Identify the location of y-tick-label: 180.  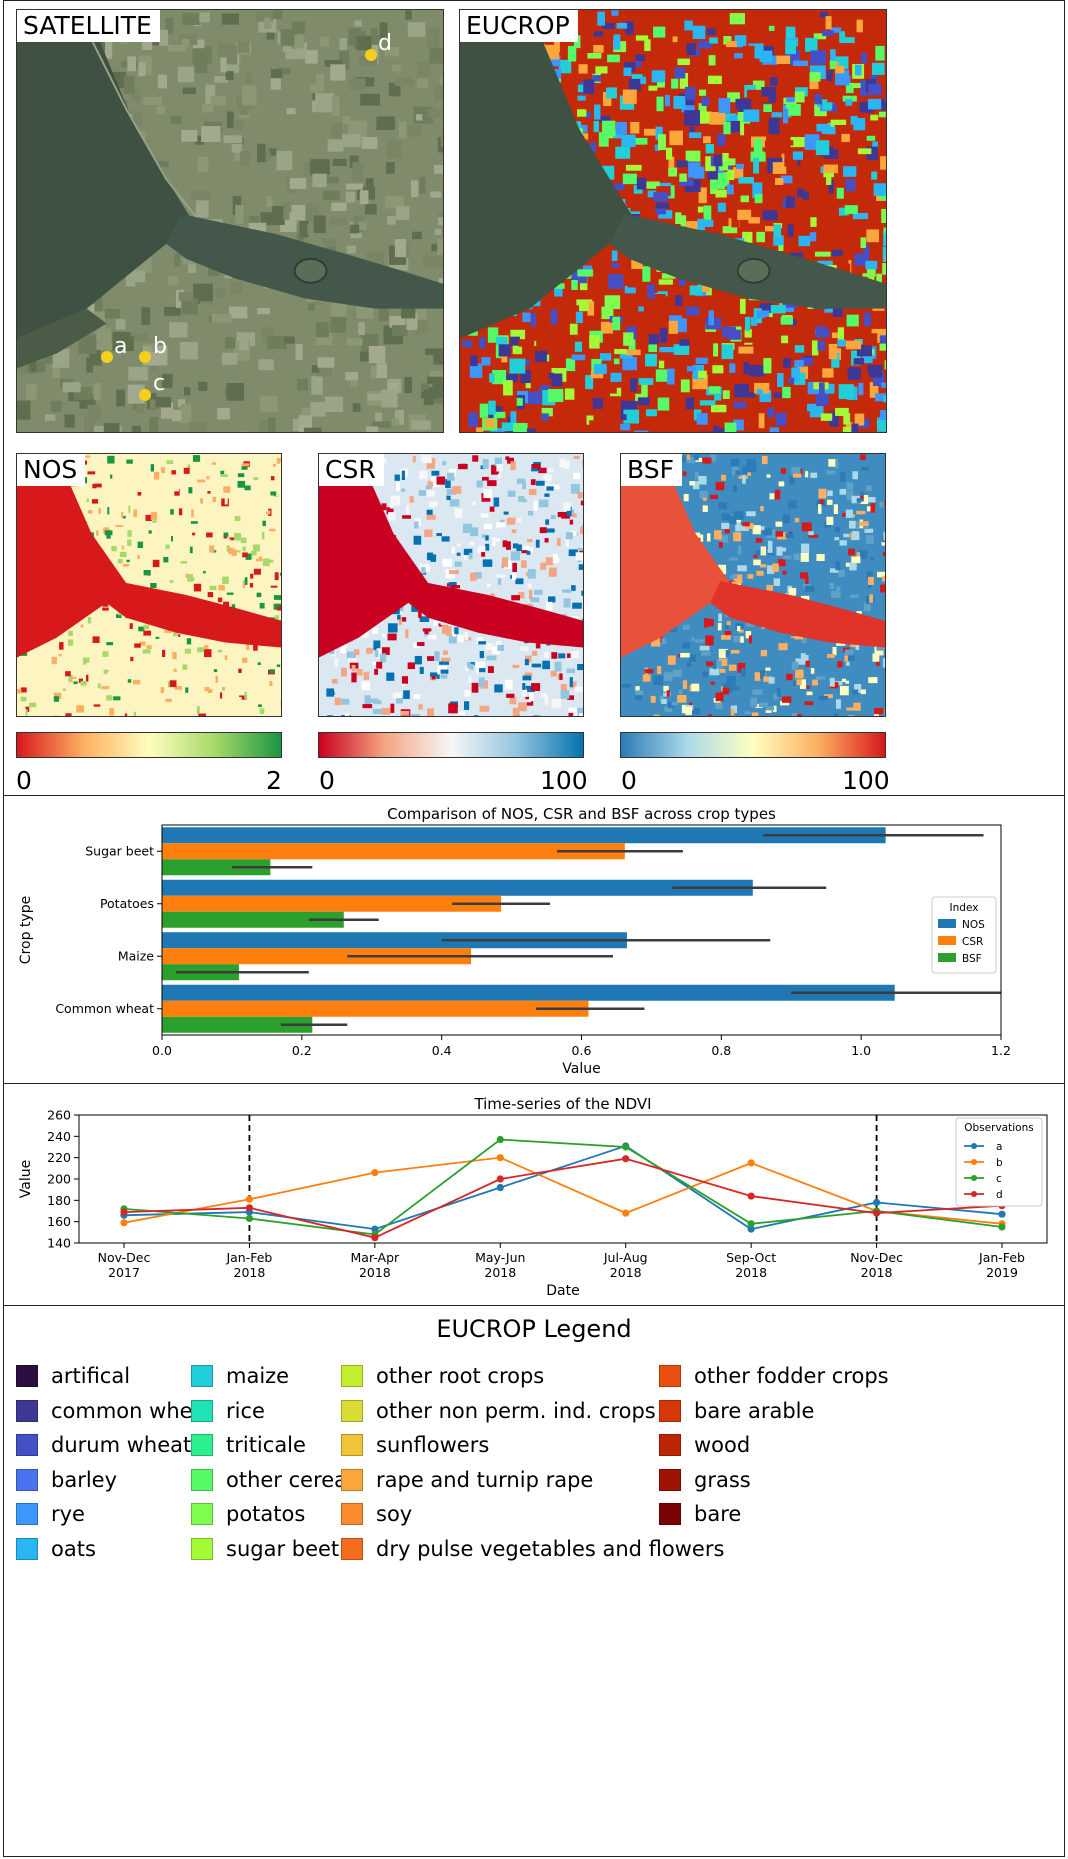
(59, 1200).